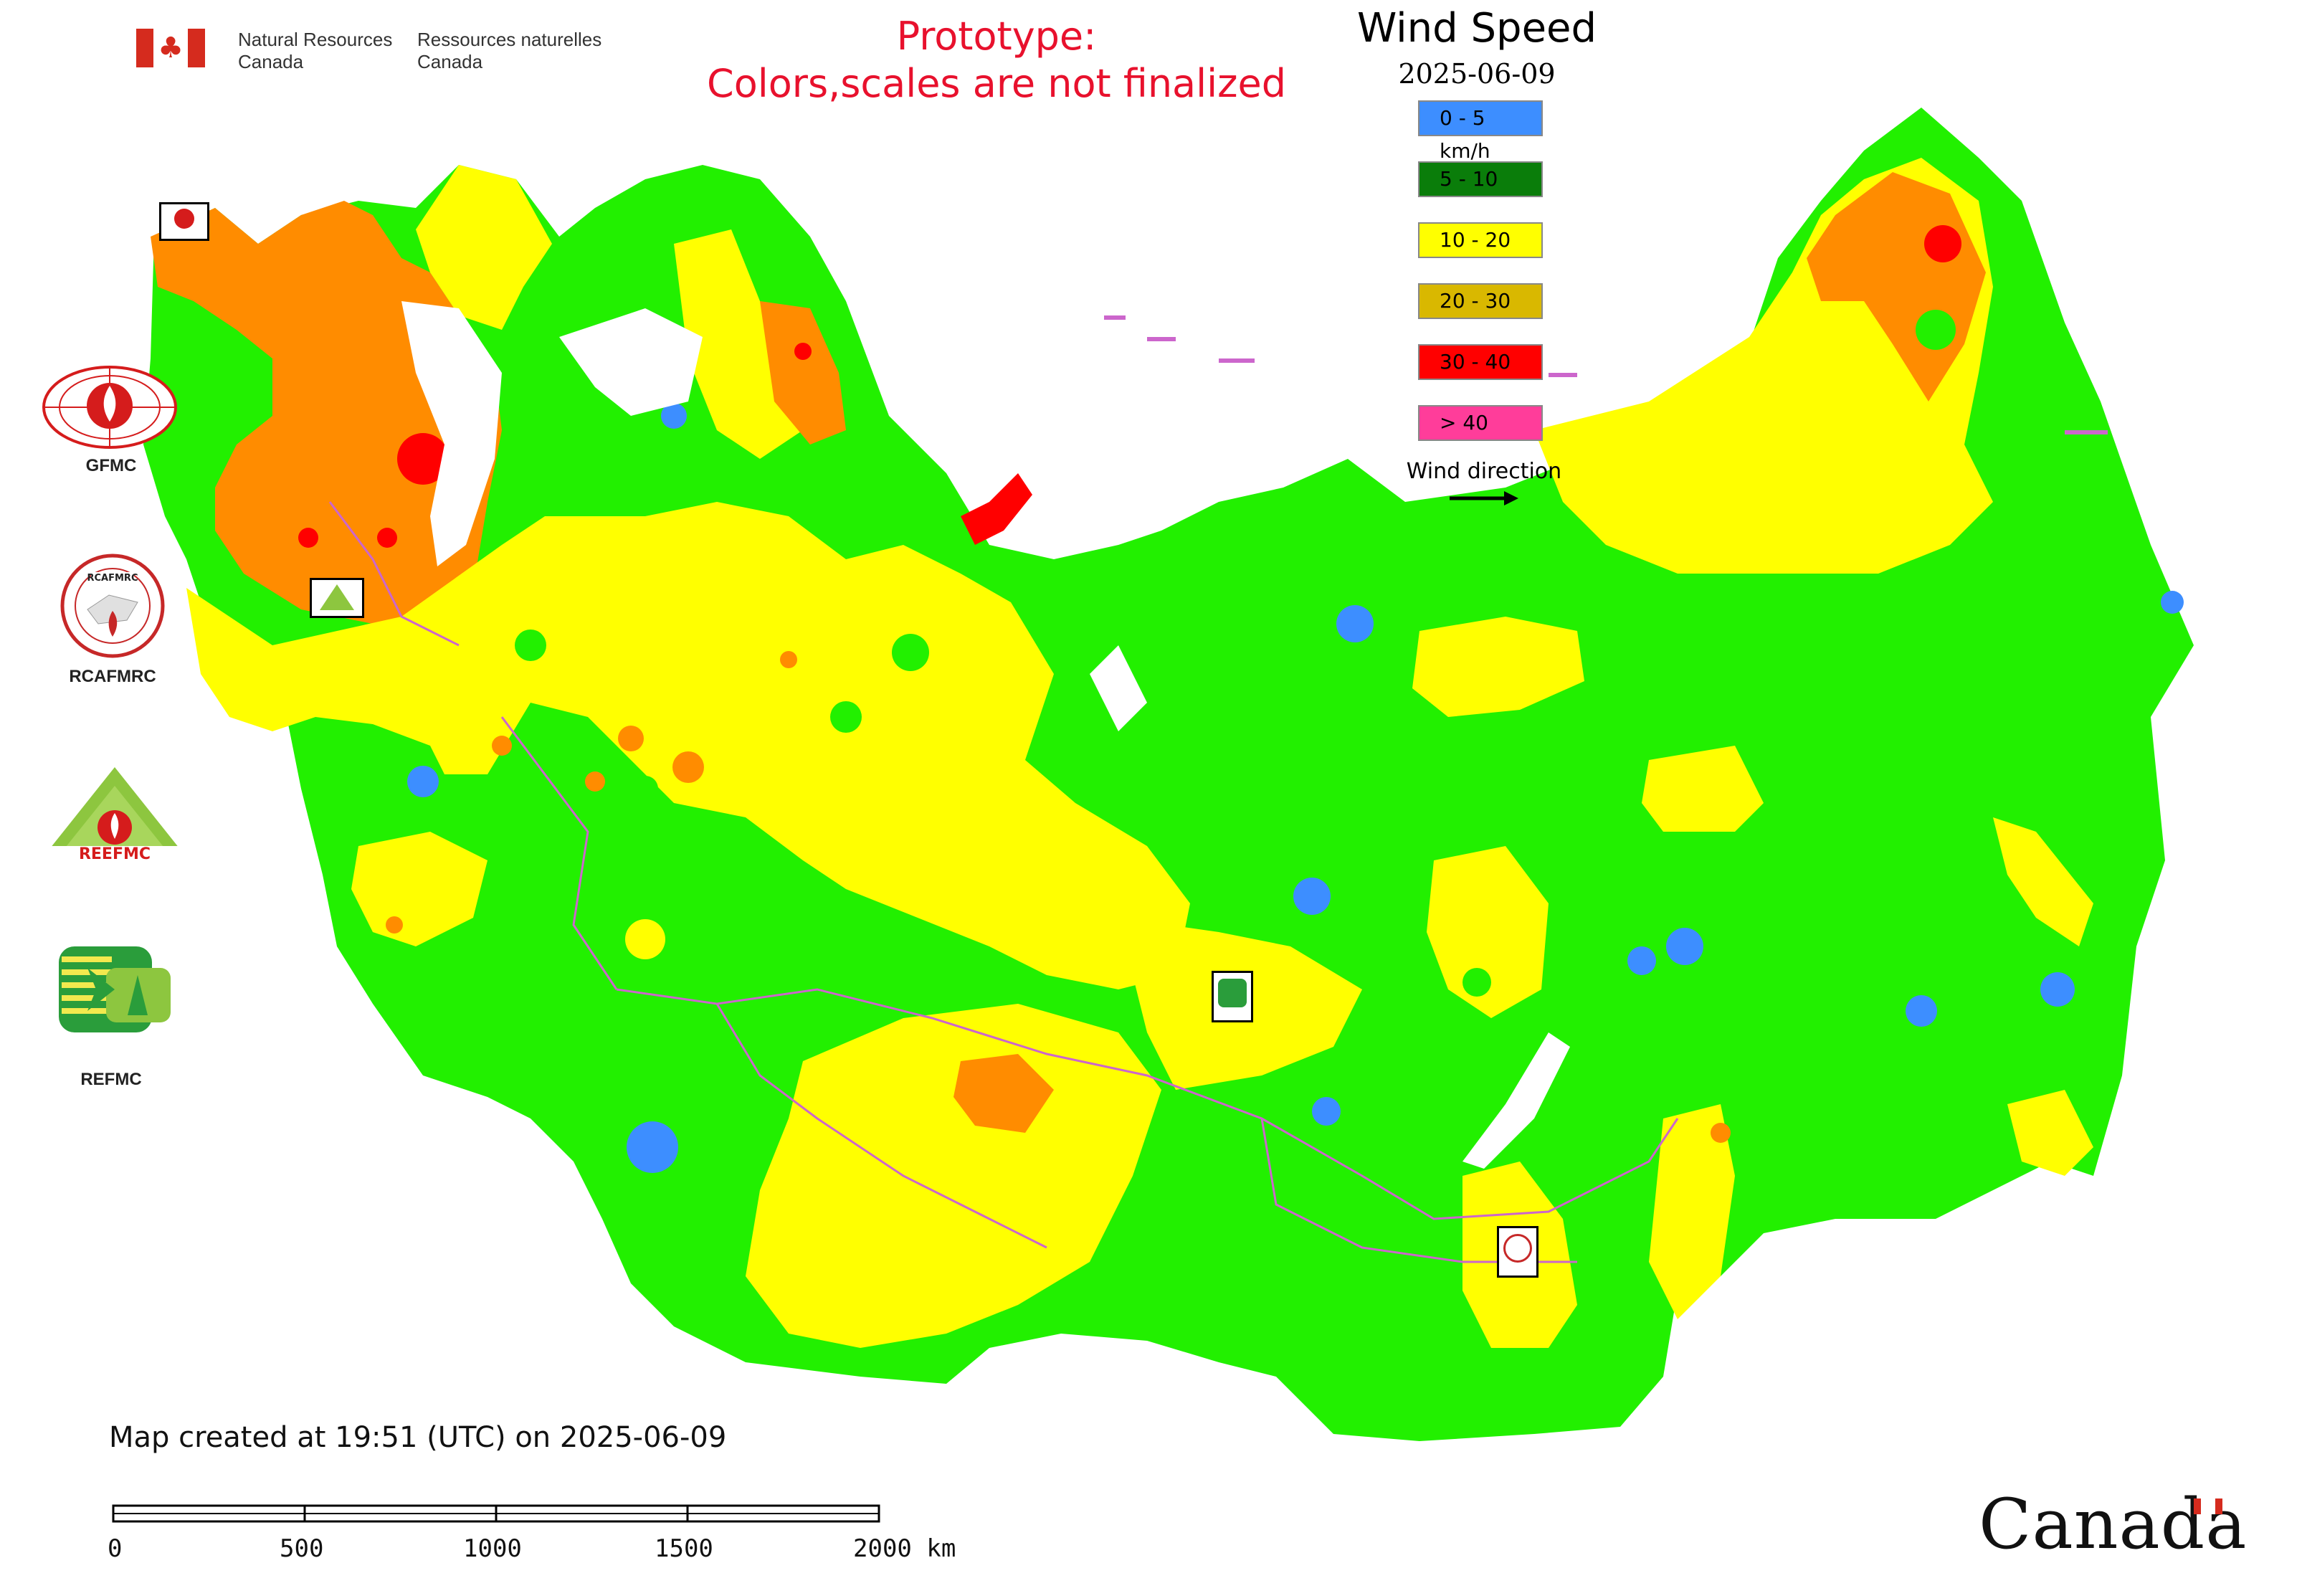  Describe the element at coordinates (423, 781) in the screenshot. I see `blue-dot-h` at that location.